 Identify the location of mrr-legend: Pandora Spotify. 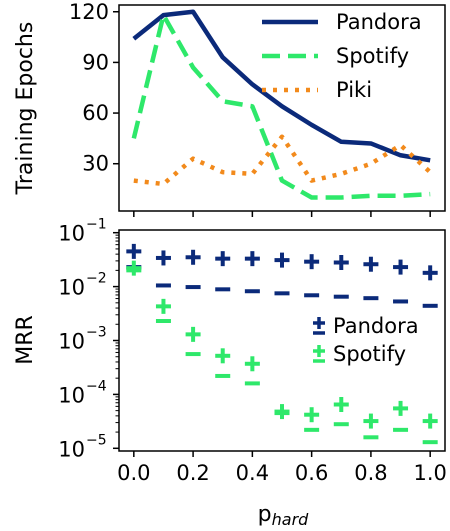
(366, 340).